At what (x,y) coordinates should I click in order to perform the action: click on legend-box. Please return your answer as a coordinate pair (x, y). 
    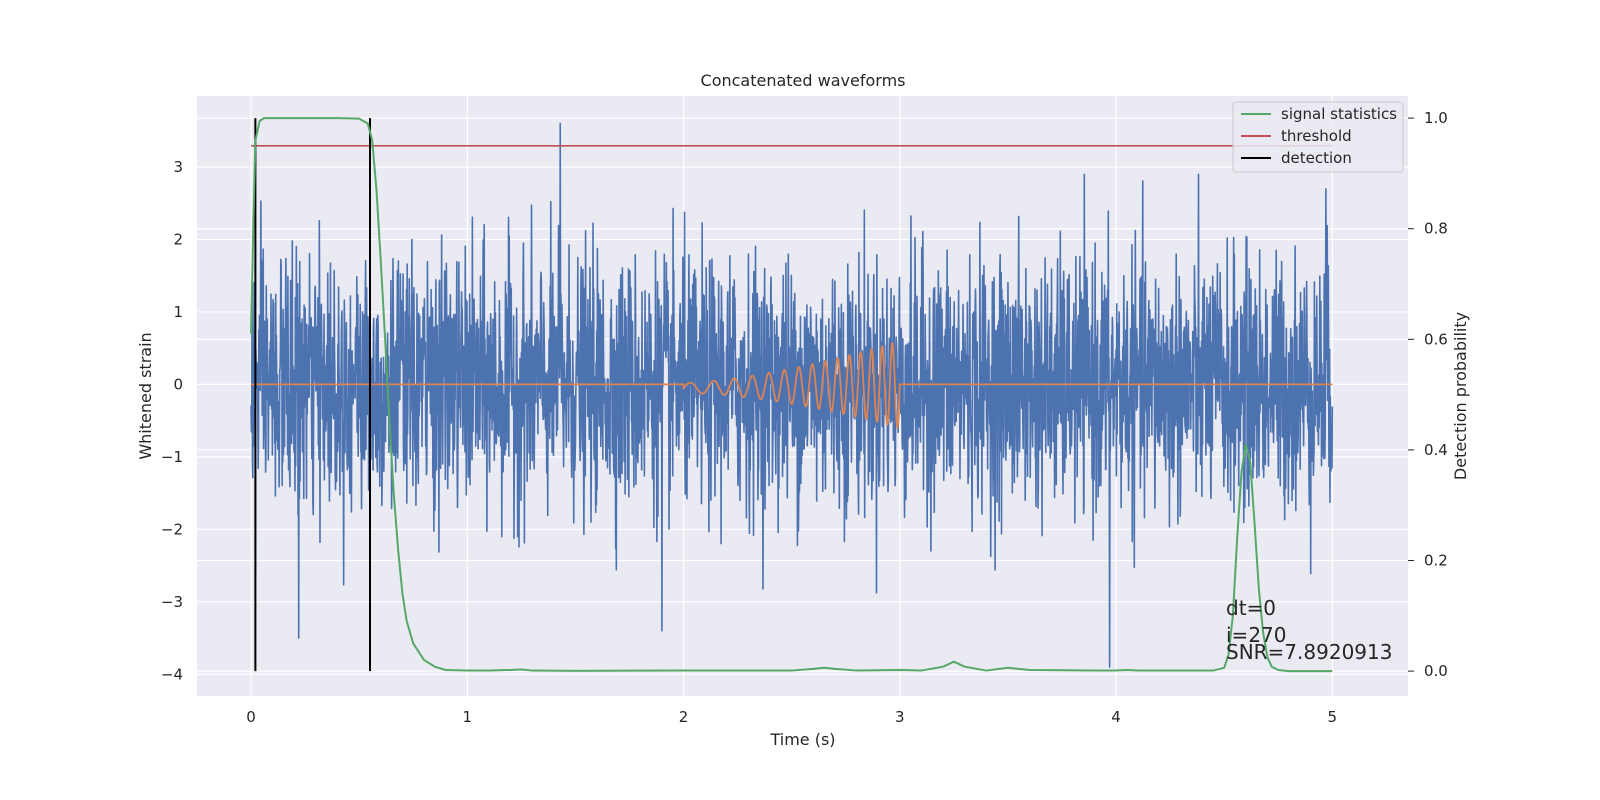
    Looking at the image, I should click on (1318, 137).